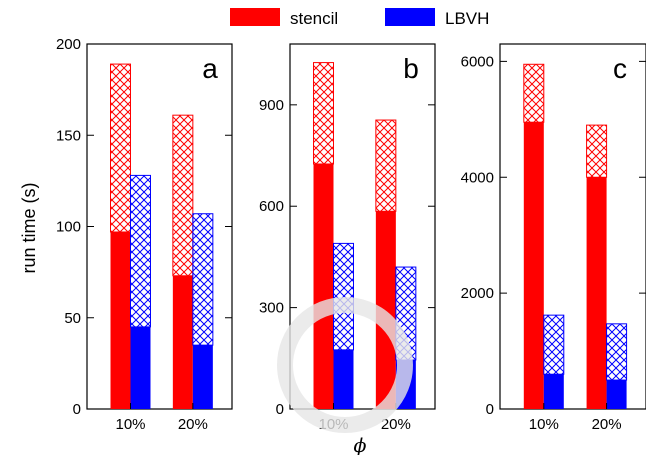 The height and width of the screenshot is (455, 646). Describe the element at coordinates (72, 318) in the screenshot. I see `y-tick-label-a-1: 50` at that location.